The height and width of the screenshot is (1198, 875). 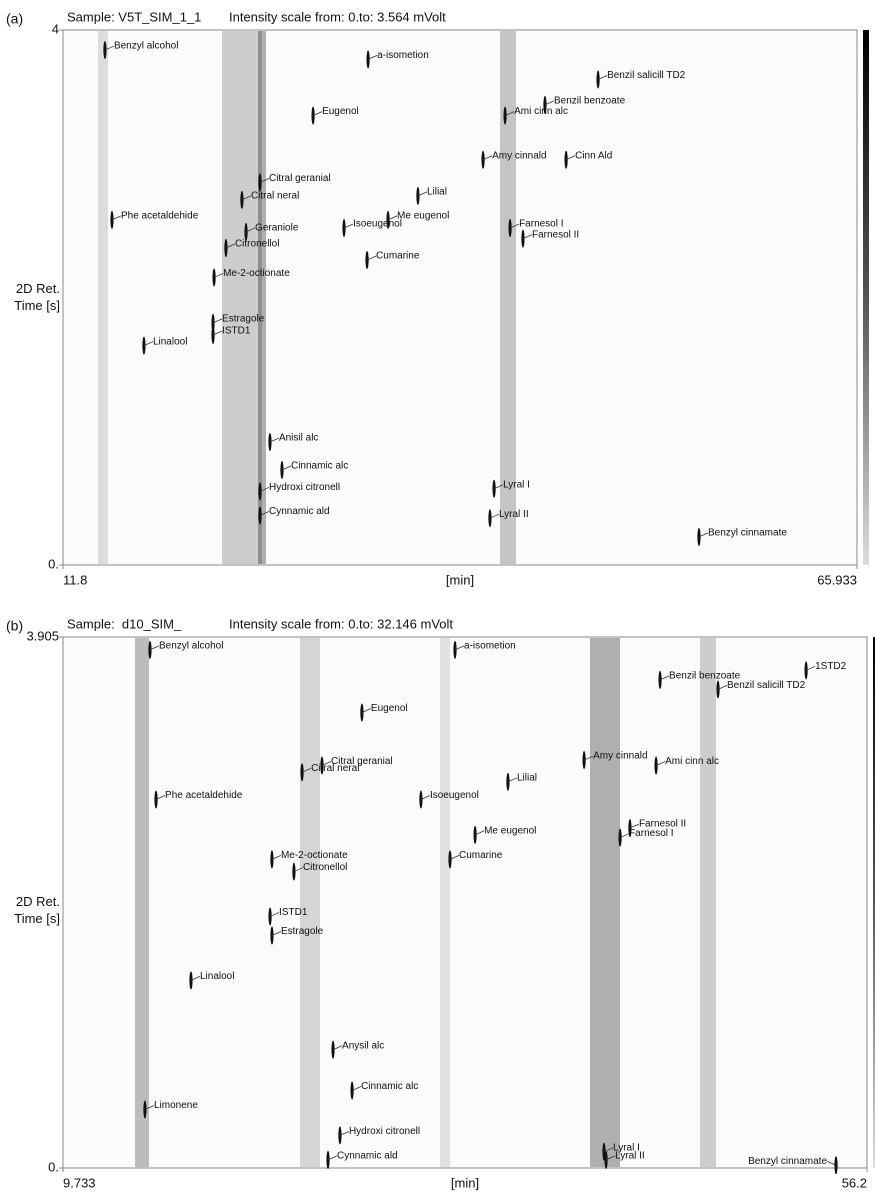 What do you see at coordinates (243, 319) in the screenshot?
I see `peak-label: Estragole` at bounding box center [243, 319].